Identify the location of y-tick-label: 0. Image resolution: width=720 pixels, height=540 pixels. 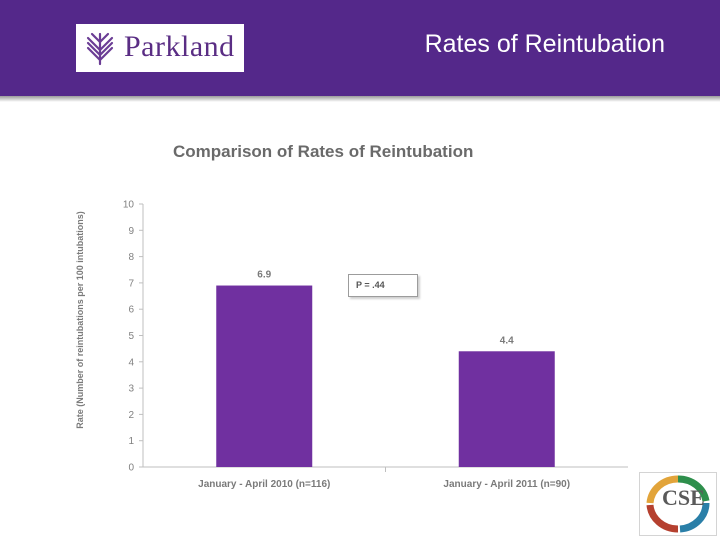
(131, 468).